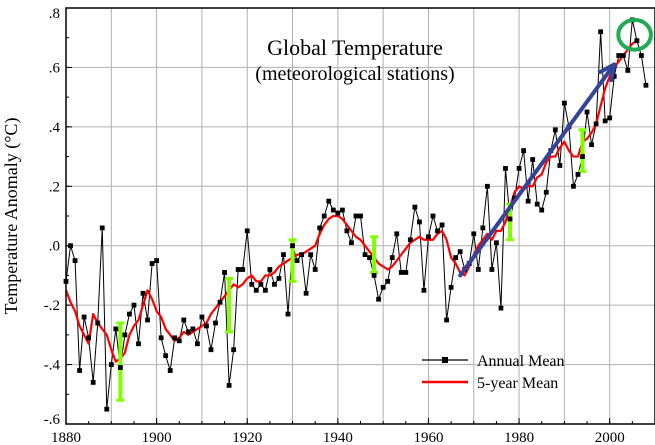 This screenshot has height=445, width=655. Describe the element at coordinates (54, 14) in the screenshot. I see `y-tick-label: .8` at that location.